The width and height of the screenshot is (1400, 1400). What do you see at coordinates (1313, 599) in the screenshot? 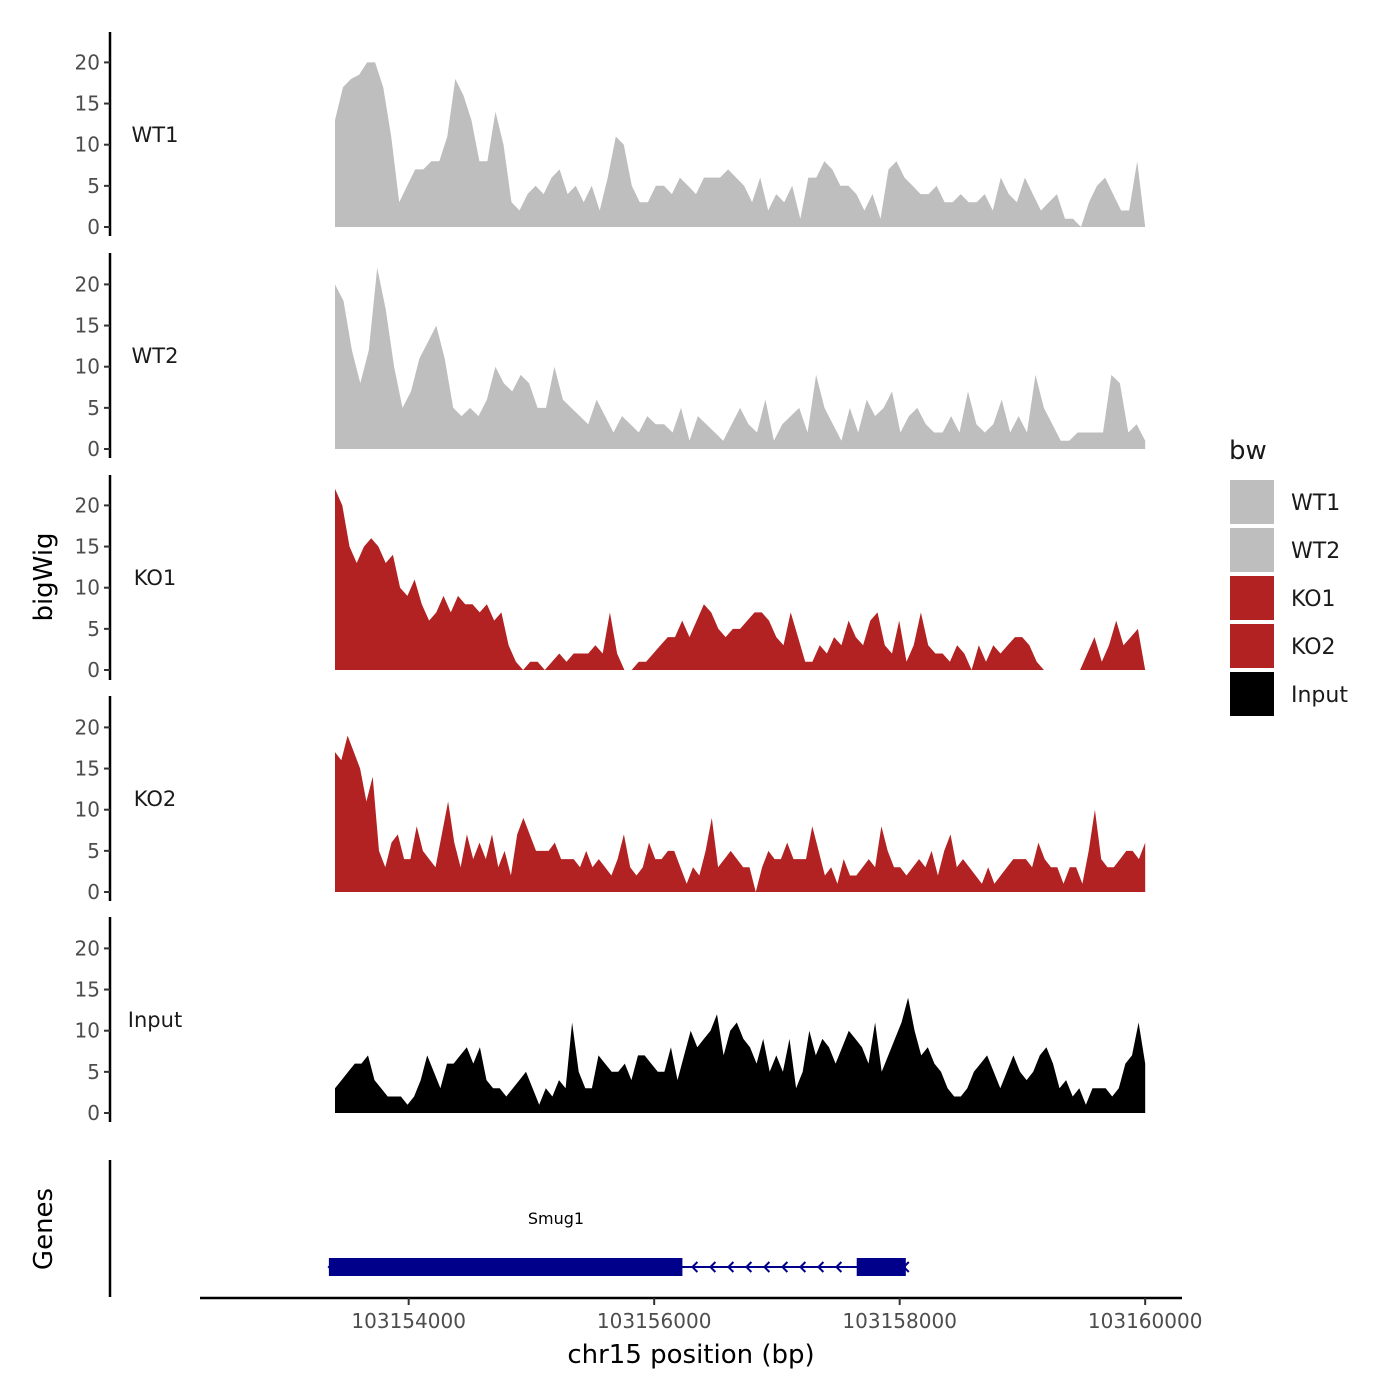
I see `legend-label-ko1: KO1` at bounding box center [1313, 599].